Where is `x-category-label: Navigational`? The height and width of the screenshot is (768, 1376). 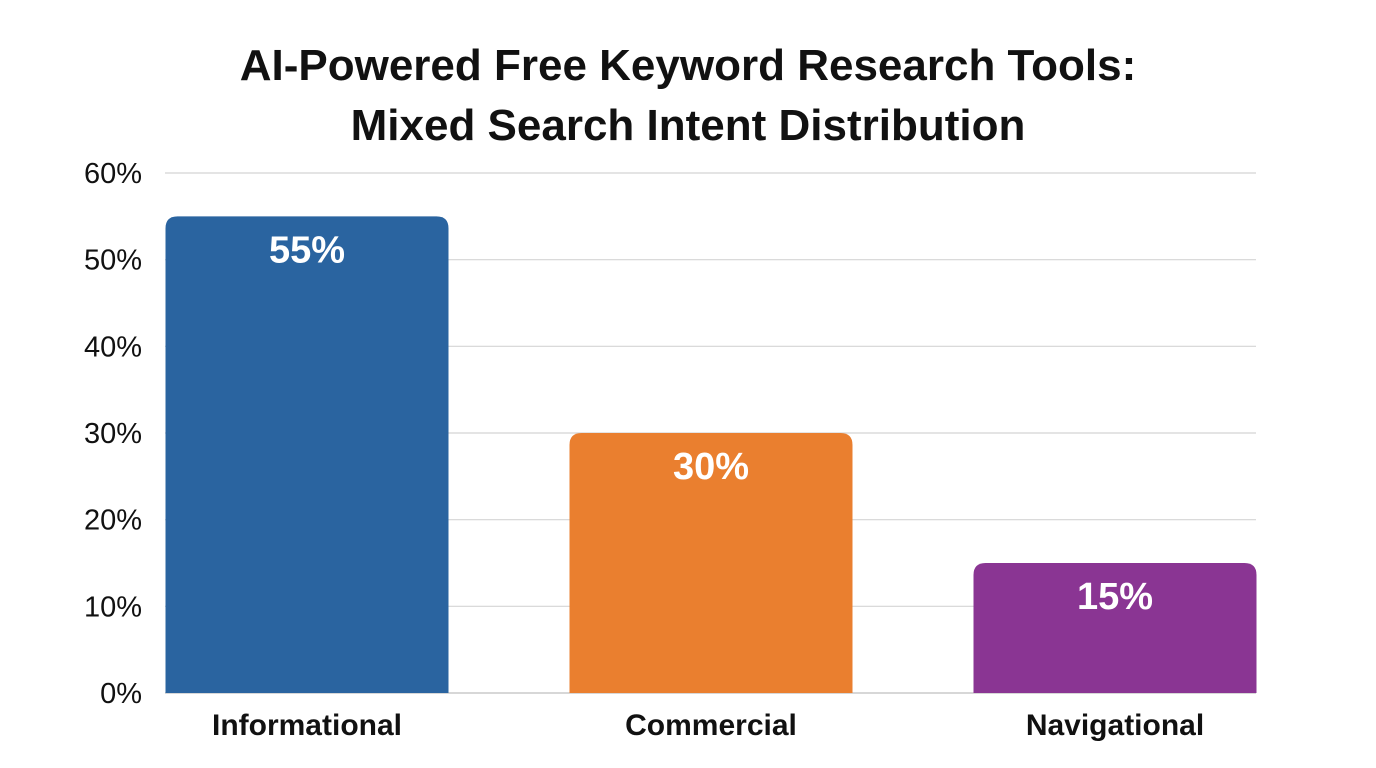
x-category-label: Navigational is located at coordinates (1115, 725).